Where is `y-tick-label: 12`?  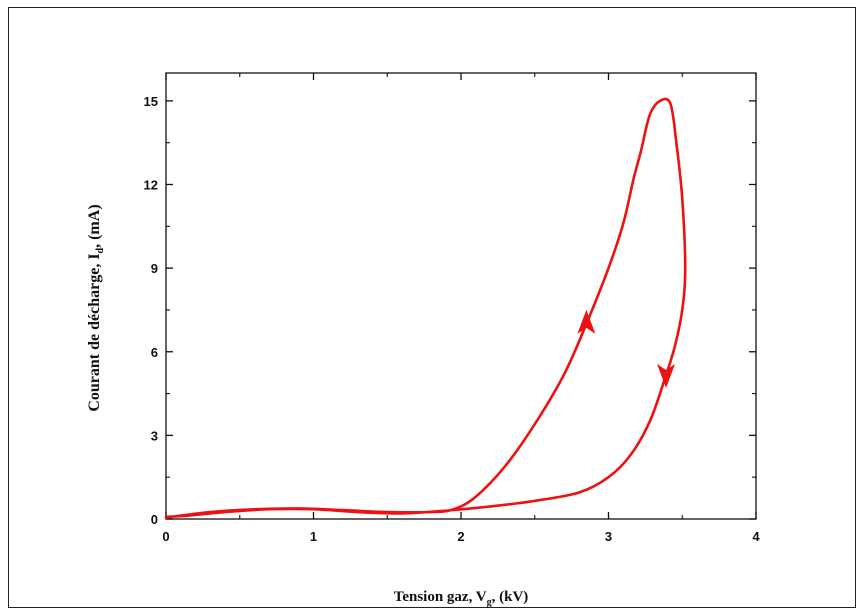 y-tick-label: 12 is located at coordinates (151, 185).